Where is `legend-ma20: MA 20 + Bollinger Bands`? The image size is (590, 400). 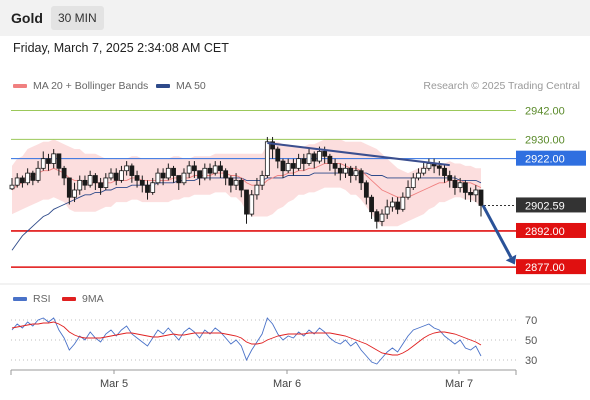 legend-ma20: MA 20 + Bollinger Bands is located at coordinates (80, 86).